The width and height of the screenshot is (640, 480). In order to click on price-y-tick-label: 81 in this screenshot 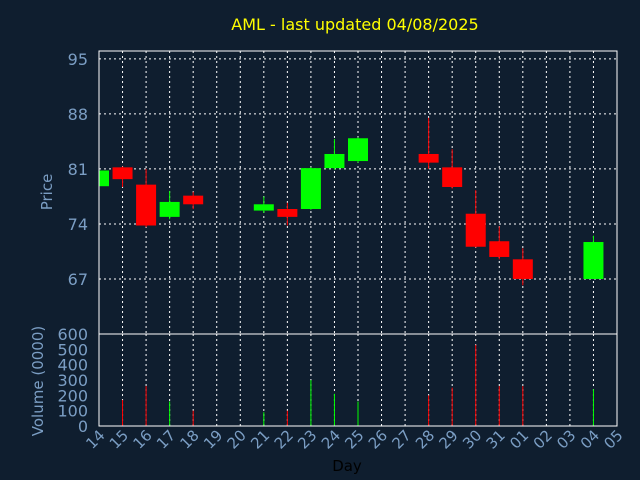, I will do `click(78, 169)`.